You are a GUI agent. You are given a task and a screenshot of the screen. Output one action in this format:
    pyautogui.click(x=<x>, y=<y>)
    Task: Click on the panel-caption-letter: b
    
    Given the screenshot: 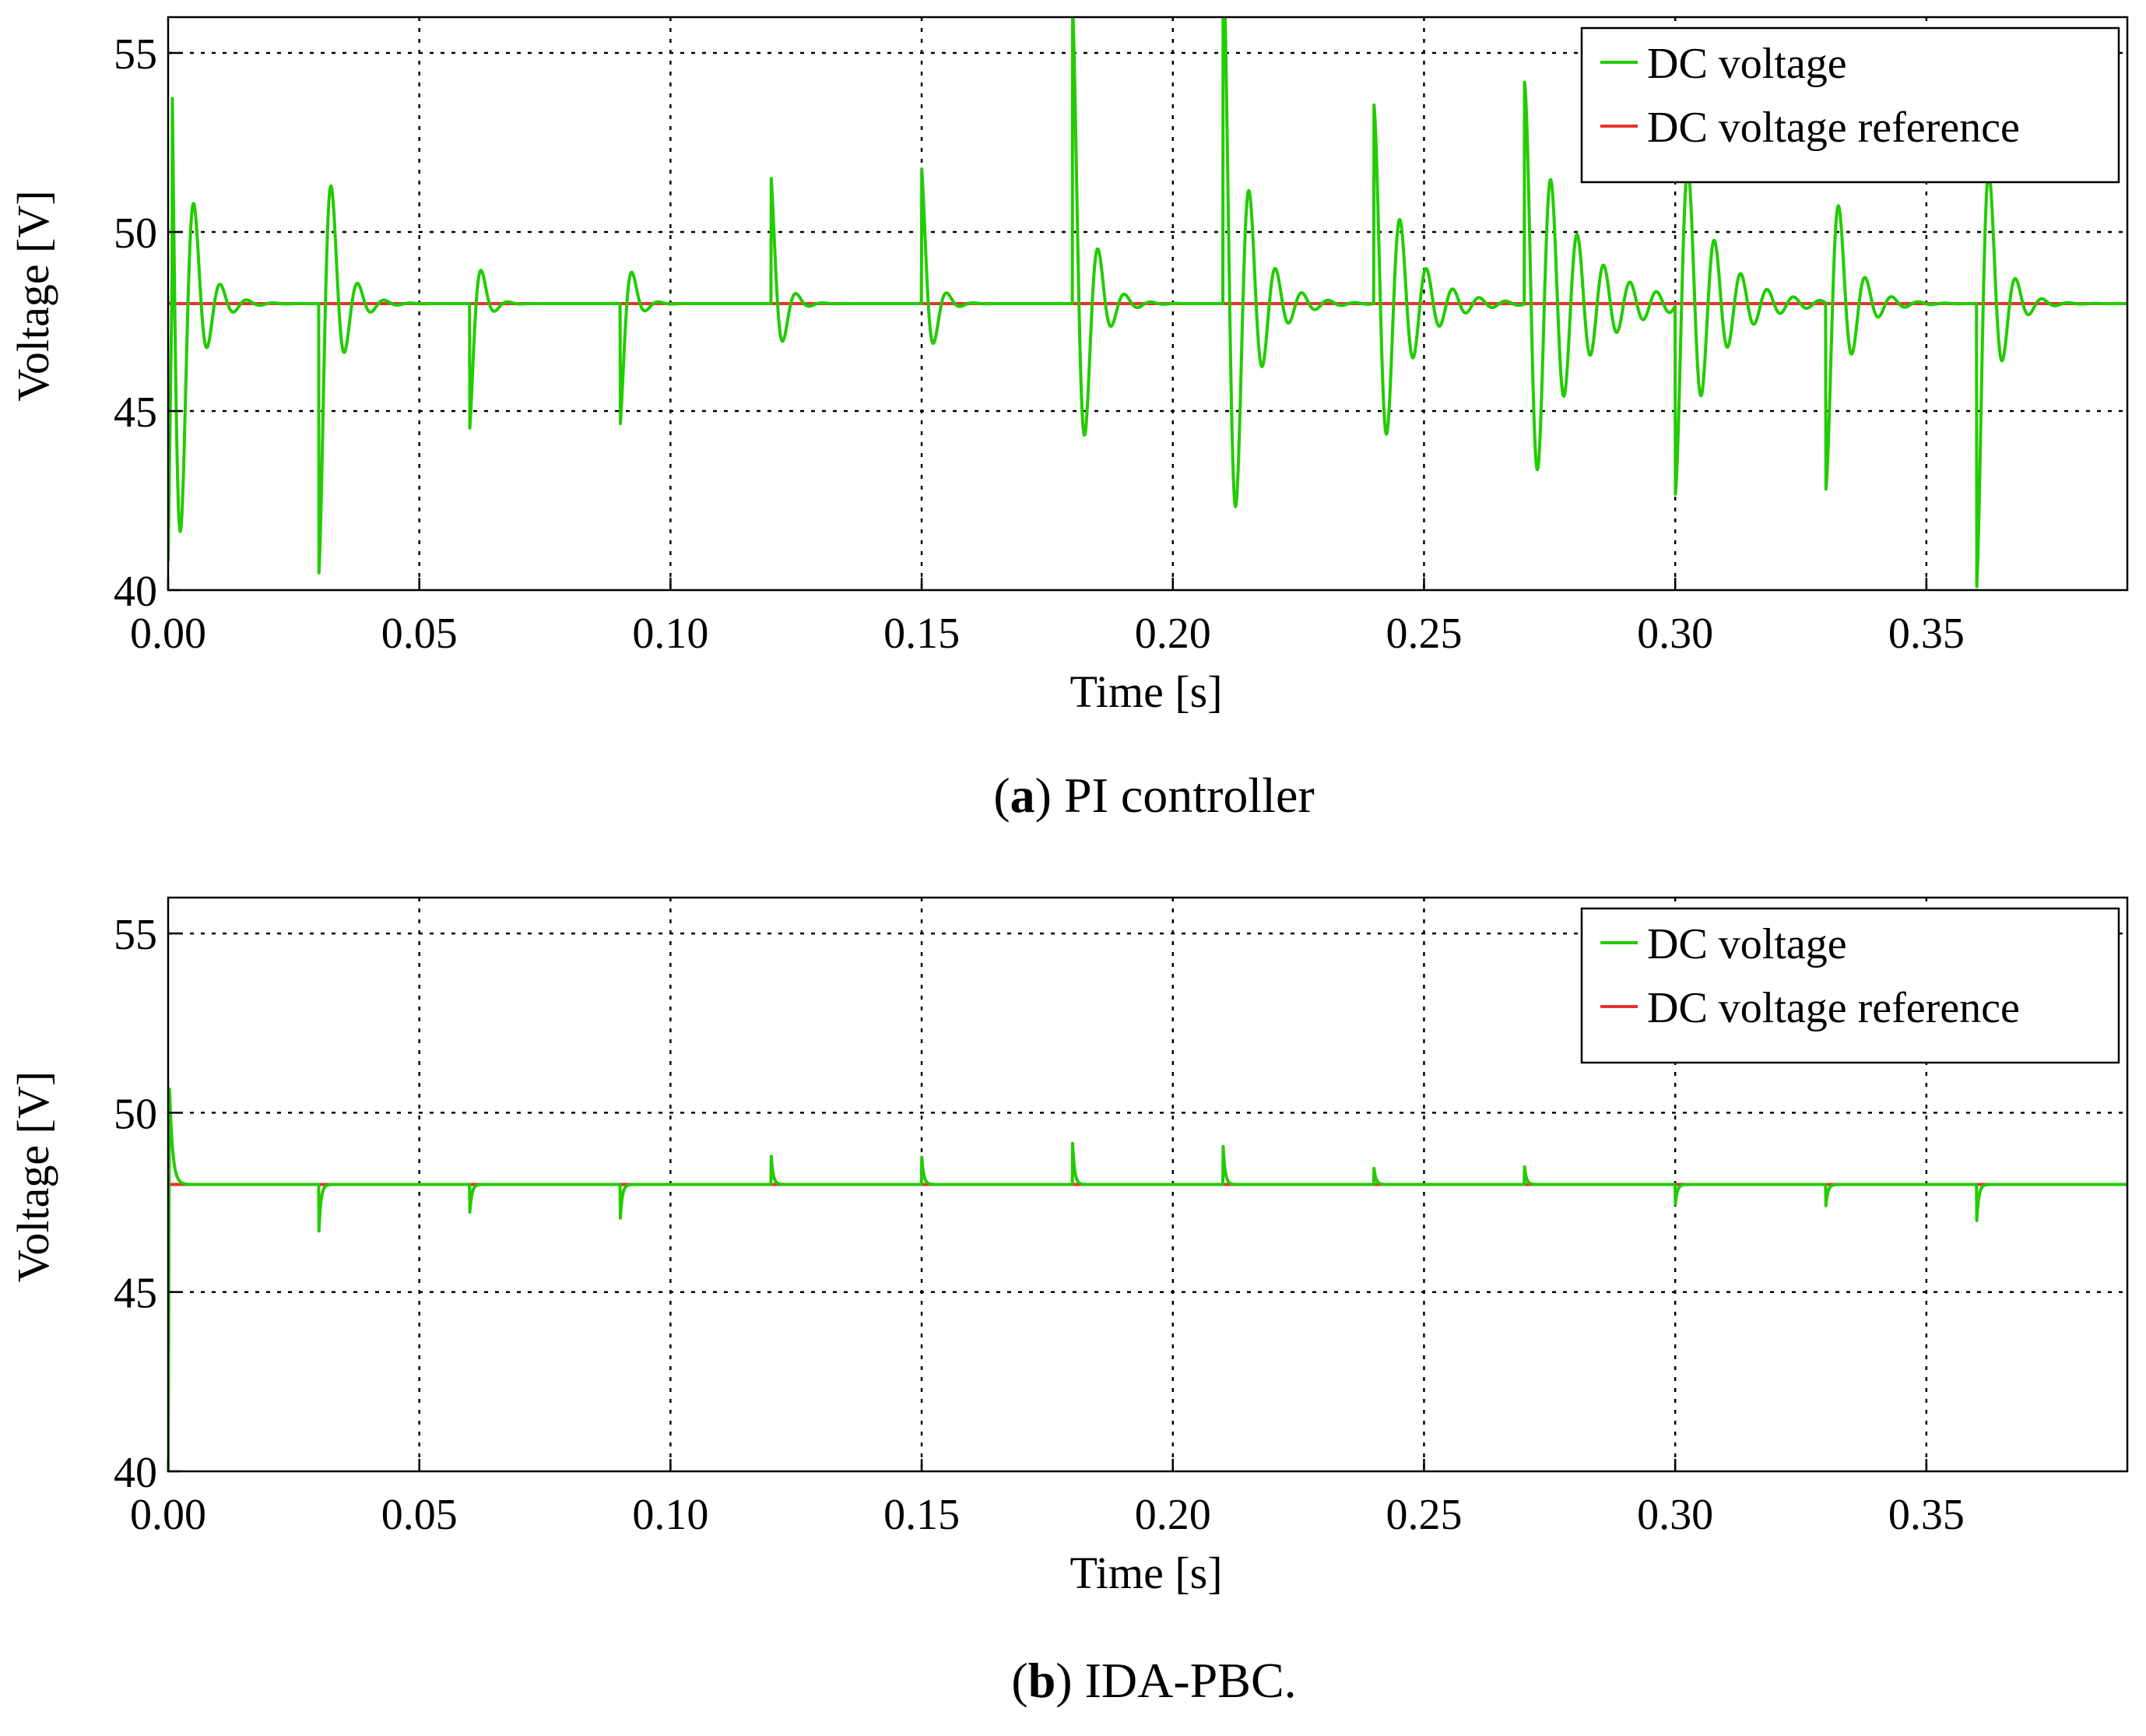 What is the action you would take?
    pyautogui.click(x=1042, y=1680)
    